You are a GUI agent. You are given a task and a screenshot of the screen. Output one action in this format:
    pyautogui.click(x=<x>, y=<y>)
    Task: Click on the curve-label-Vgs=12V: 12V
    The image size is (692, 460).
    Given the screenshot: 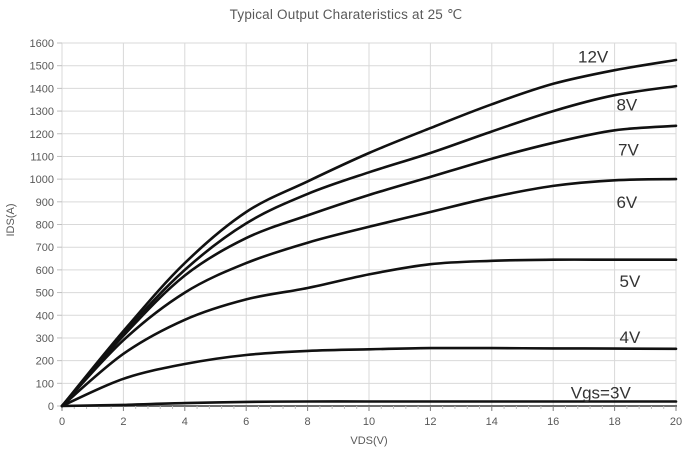 What is the action you would take?
    pyautogui.click(x=593, y=57)
    